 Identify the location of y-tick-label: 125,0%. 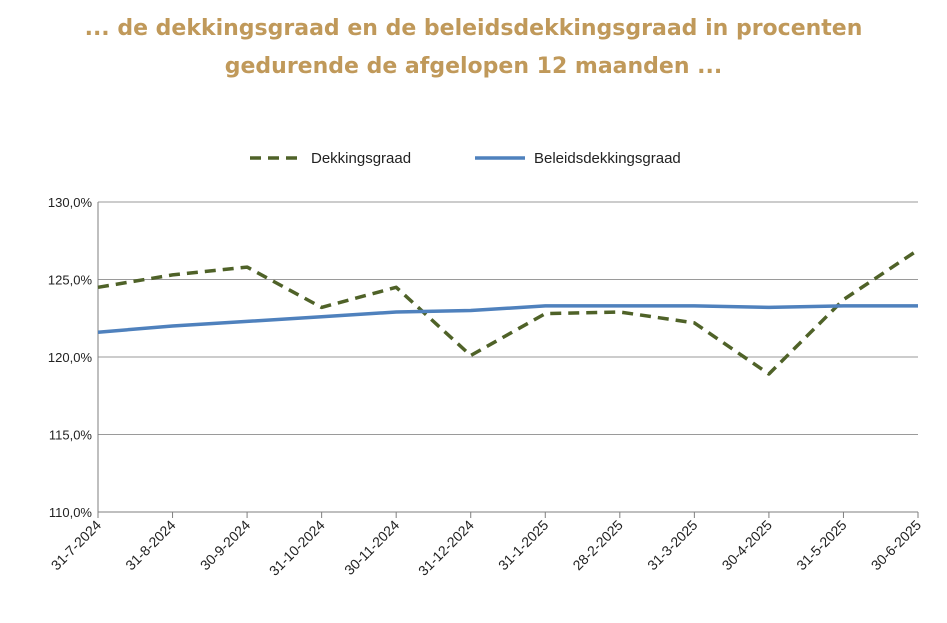
(70, 280).